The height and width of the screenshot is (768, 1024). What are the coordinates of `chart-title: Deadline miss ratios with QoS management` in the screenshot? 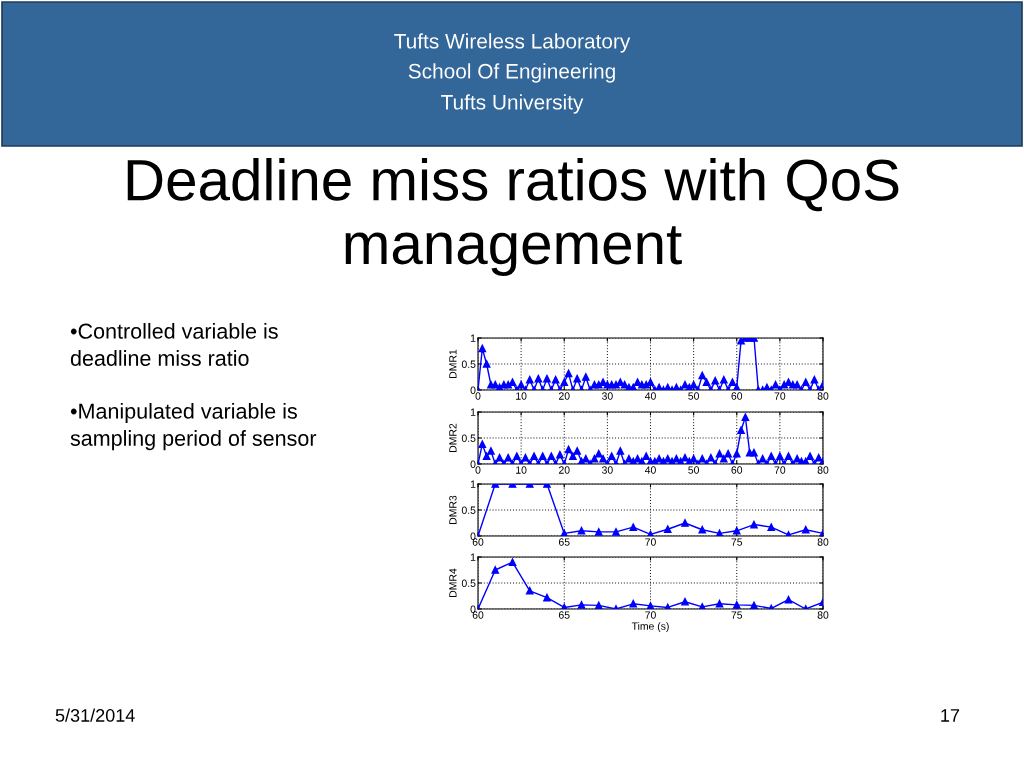 It's located at (513, 217).